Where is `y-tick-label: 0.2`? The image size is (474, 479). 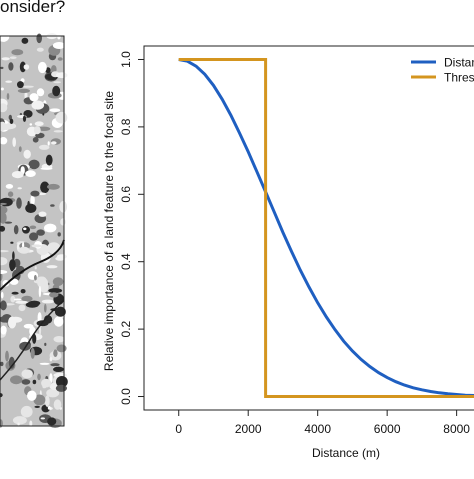 y-tick-label: 0.2 is located at coordinates (126, 328).